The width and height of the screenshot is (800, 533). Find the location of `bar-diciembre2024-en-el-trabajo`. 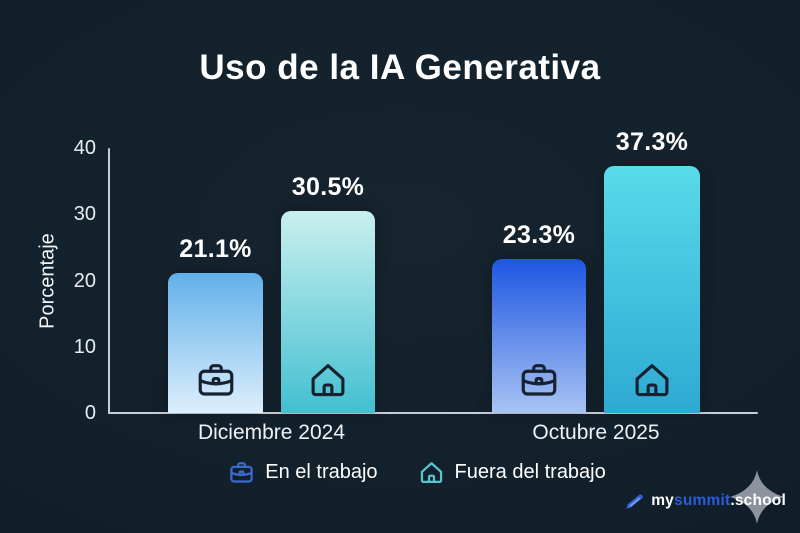

bar-diciembre2024-en-el-trabajo is located at coordinates (215, 343).